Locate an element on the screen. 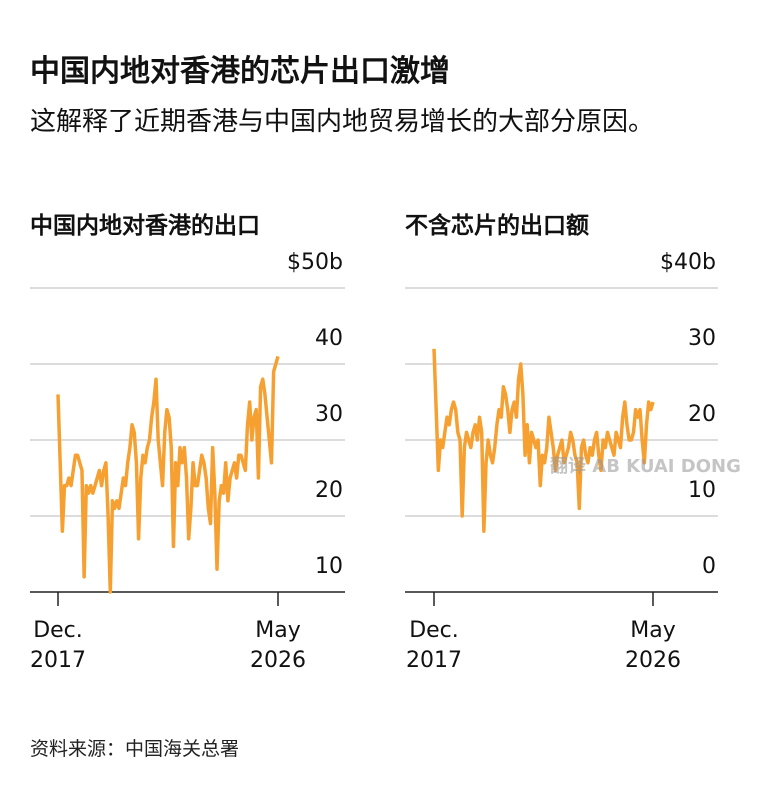 Image resolution: width=769 pixels, height=800 pixels. y-tick-label: $40b is located at coordinates (688, 262).